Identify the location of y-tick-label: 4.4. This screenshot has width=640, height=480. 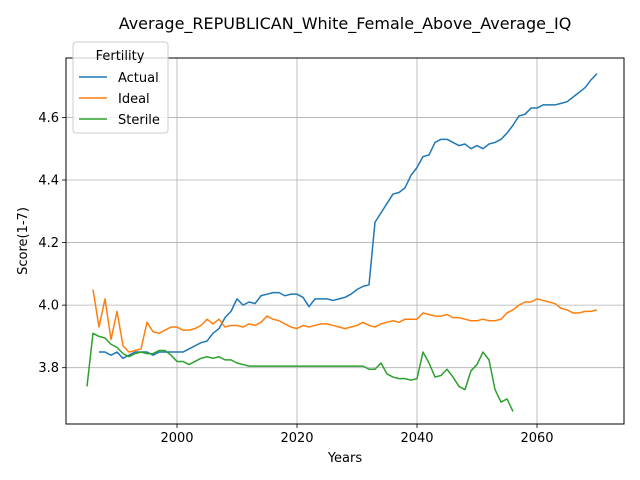
(48, 181).